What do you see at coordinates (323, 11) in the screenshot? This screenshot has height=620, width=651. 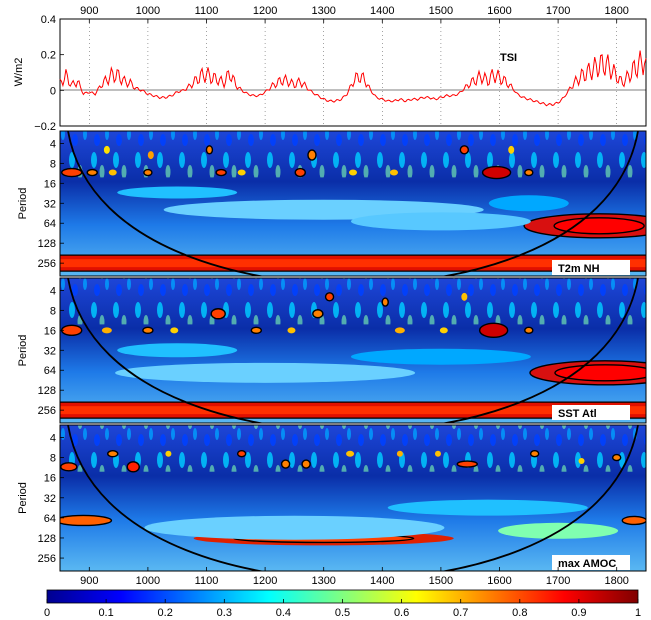 I see `top-xtick-label: 1300` at bounding box center [323, 11].